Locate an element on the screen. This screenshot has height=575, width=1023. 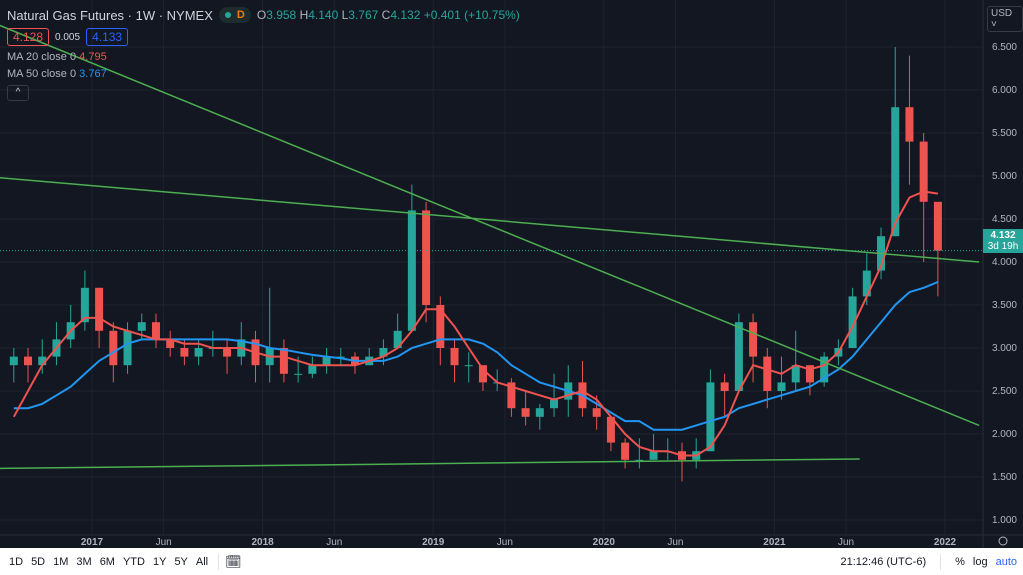
price-tick-label: 6.000 is located at coordinates (1004, 90).